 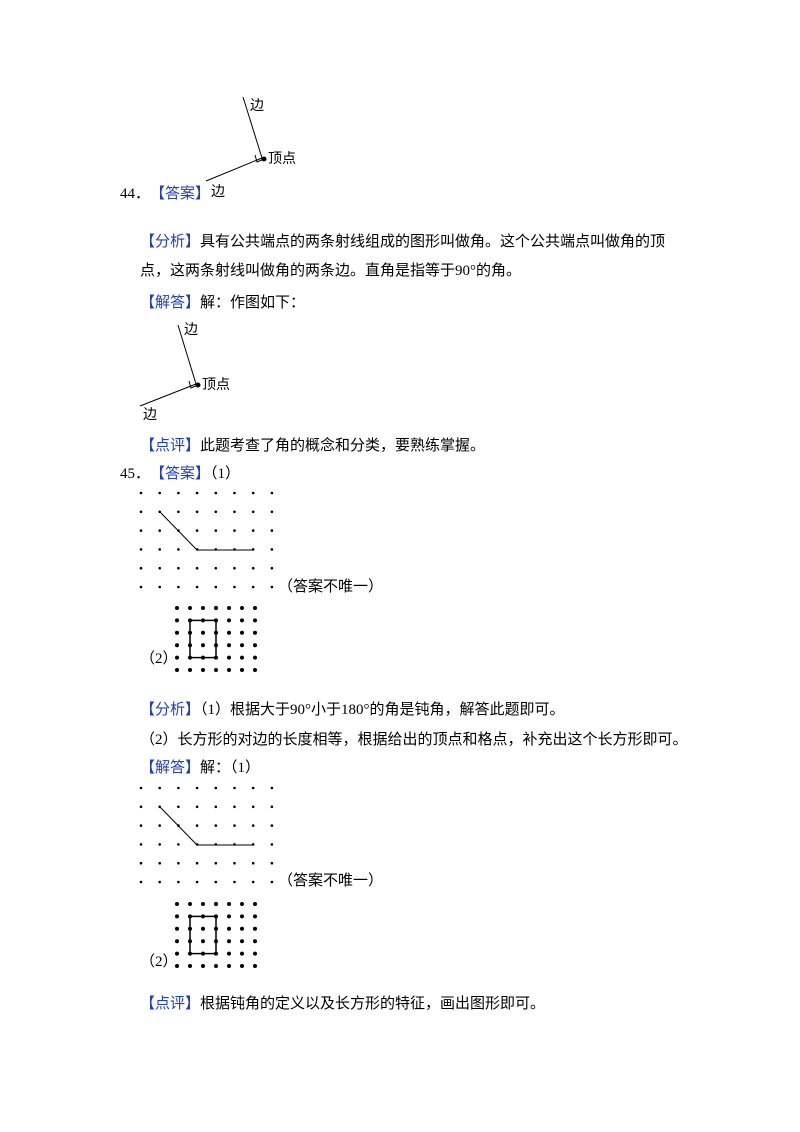 I want to click on tag: 【分析】, so click(x=170, y=242).